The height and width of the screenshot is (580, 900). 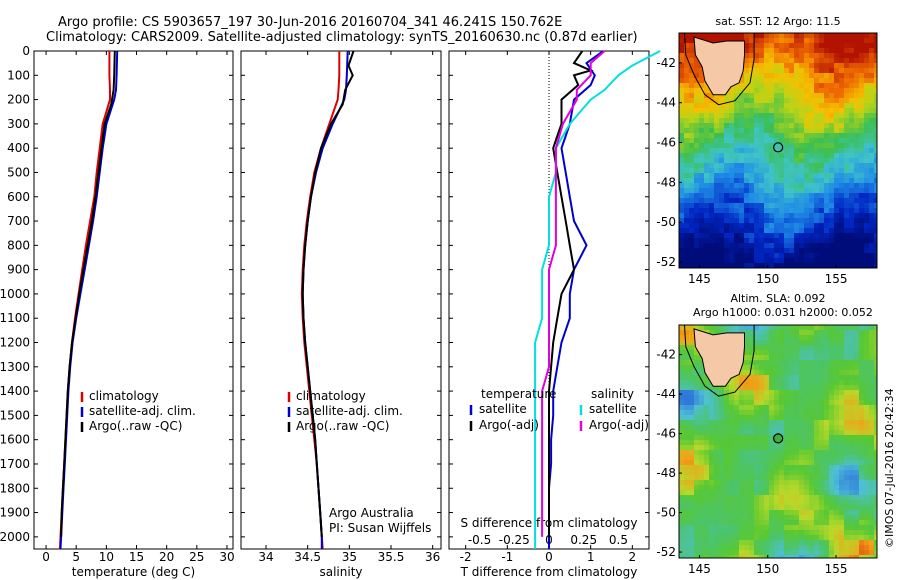 What do you see at coordinates (15, 440) in the screenshot?
I see `y-tick-label: 1600` at bounding box center [15, 440].